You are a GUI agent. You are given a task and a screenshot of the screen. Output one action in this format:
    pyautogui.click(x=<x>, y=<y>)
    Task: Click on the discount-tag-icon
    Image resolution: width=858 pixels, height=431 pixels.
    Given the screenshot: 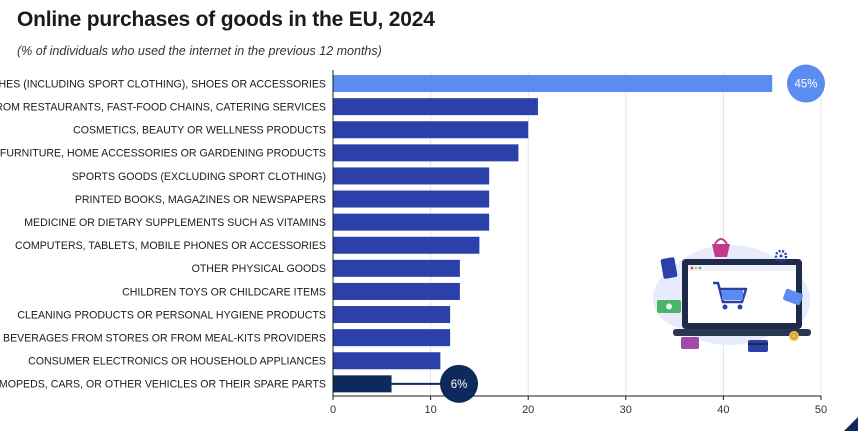 What is the action you would take?
    pyautogui.click(x=793, y=297)
    